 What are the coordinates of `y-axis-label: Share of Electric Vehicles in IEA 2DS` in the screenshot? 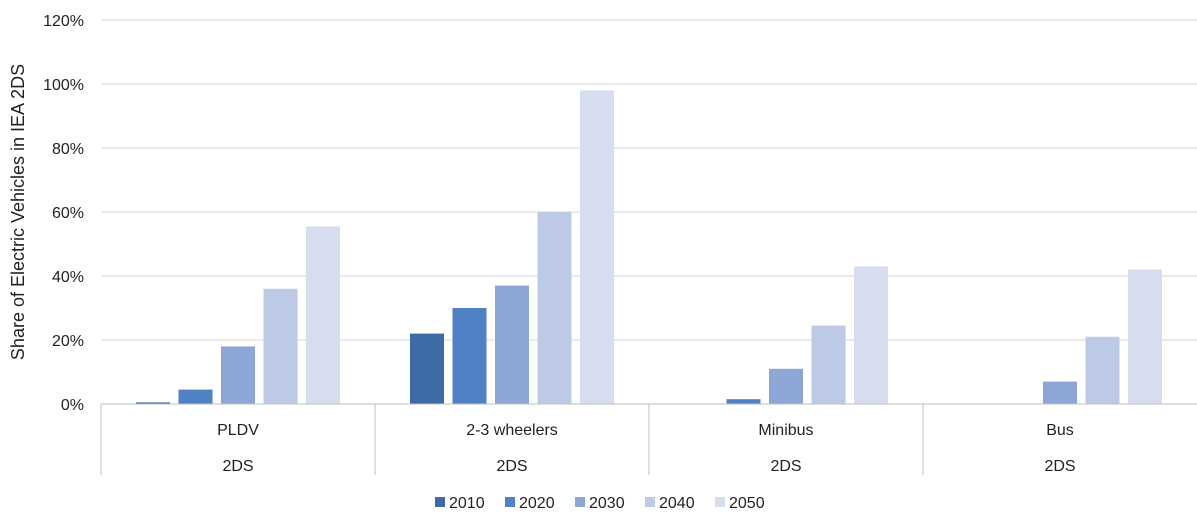 It's located at (18, 212).